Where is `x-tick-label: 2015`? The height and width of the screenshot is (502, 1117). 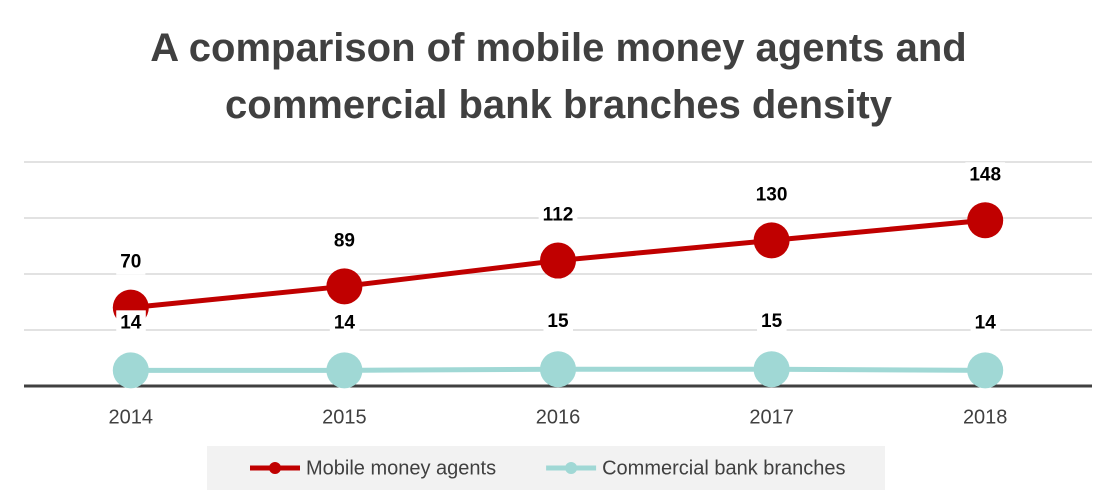
x-tick-label: 2015 is located at coordinates (344, 417).